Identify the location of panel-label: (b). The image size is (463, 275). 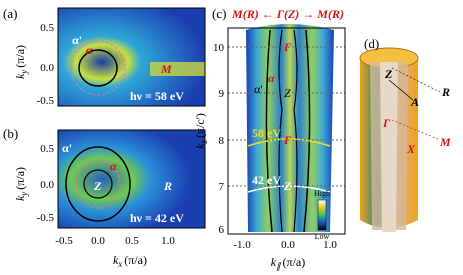
(10, 133).